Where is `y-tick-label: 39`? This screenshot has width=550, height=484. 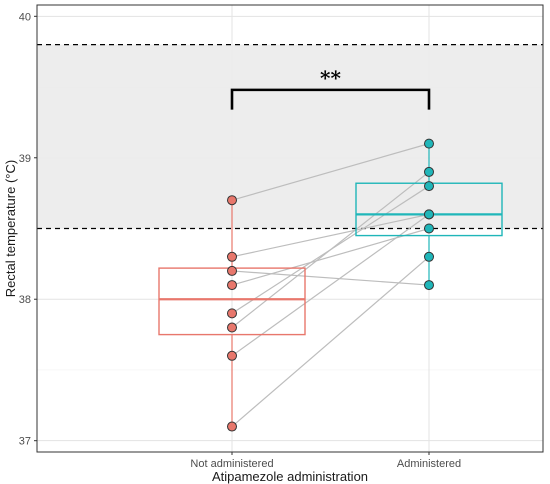 y-tick-label: 39 is located at coordinates (25, 159).